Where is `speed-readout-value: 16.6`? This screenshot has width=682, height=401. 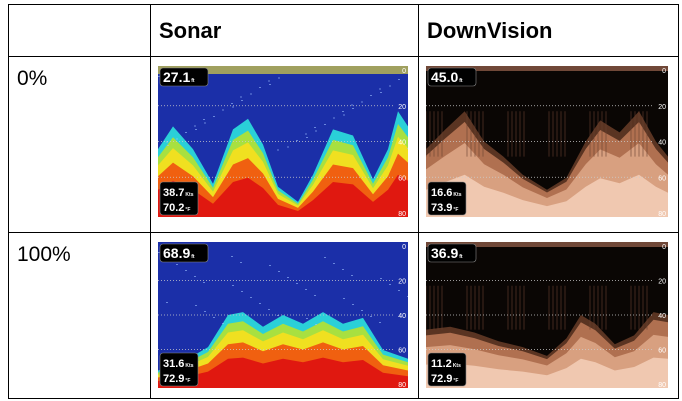 speed-readout-value: 16.6 is located at coordinates (441, 193).